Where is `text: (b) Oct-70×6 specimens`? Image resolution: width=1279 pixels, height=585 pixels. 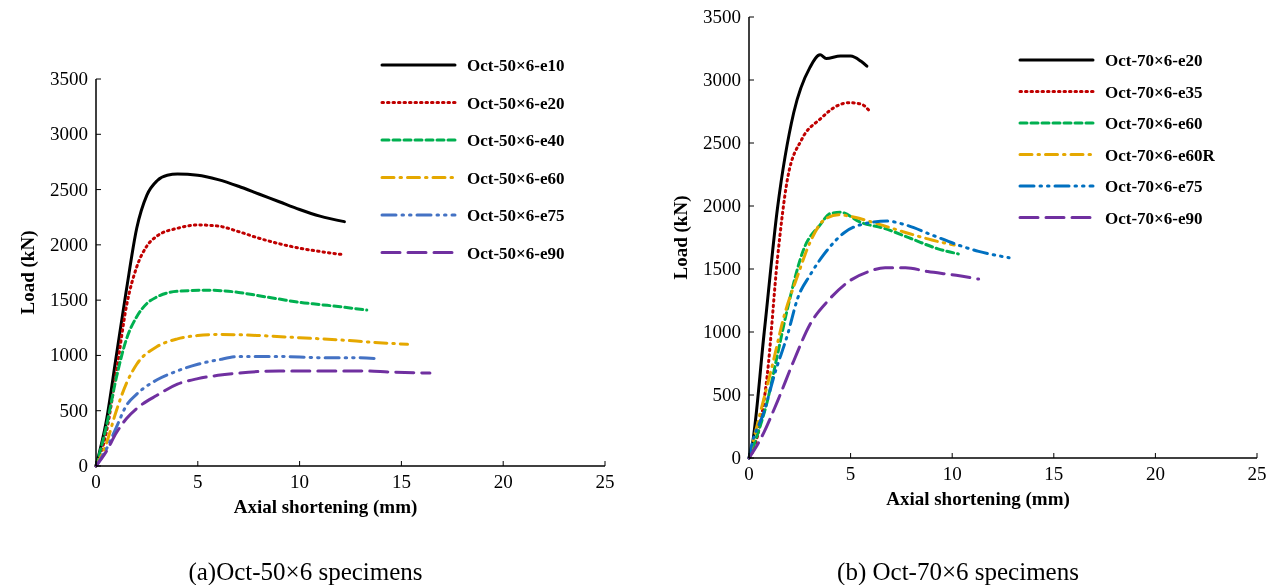
text: (b) Oct-70×6 specimens is located at coordinates (958, 571).